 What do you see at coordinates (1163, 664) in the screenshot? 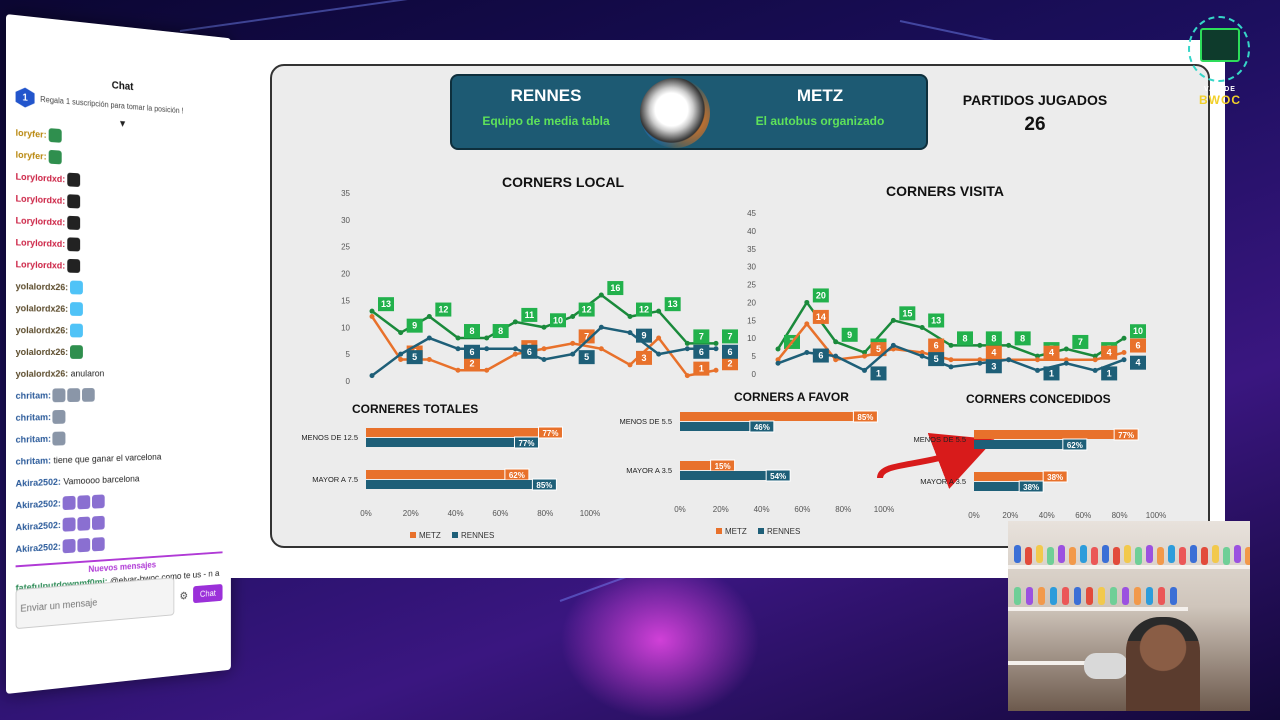
I see `streamer` at bounding box center [1163, 664].